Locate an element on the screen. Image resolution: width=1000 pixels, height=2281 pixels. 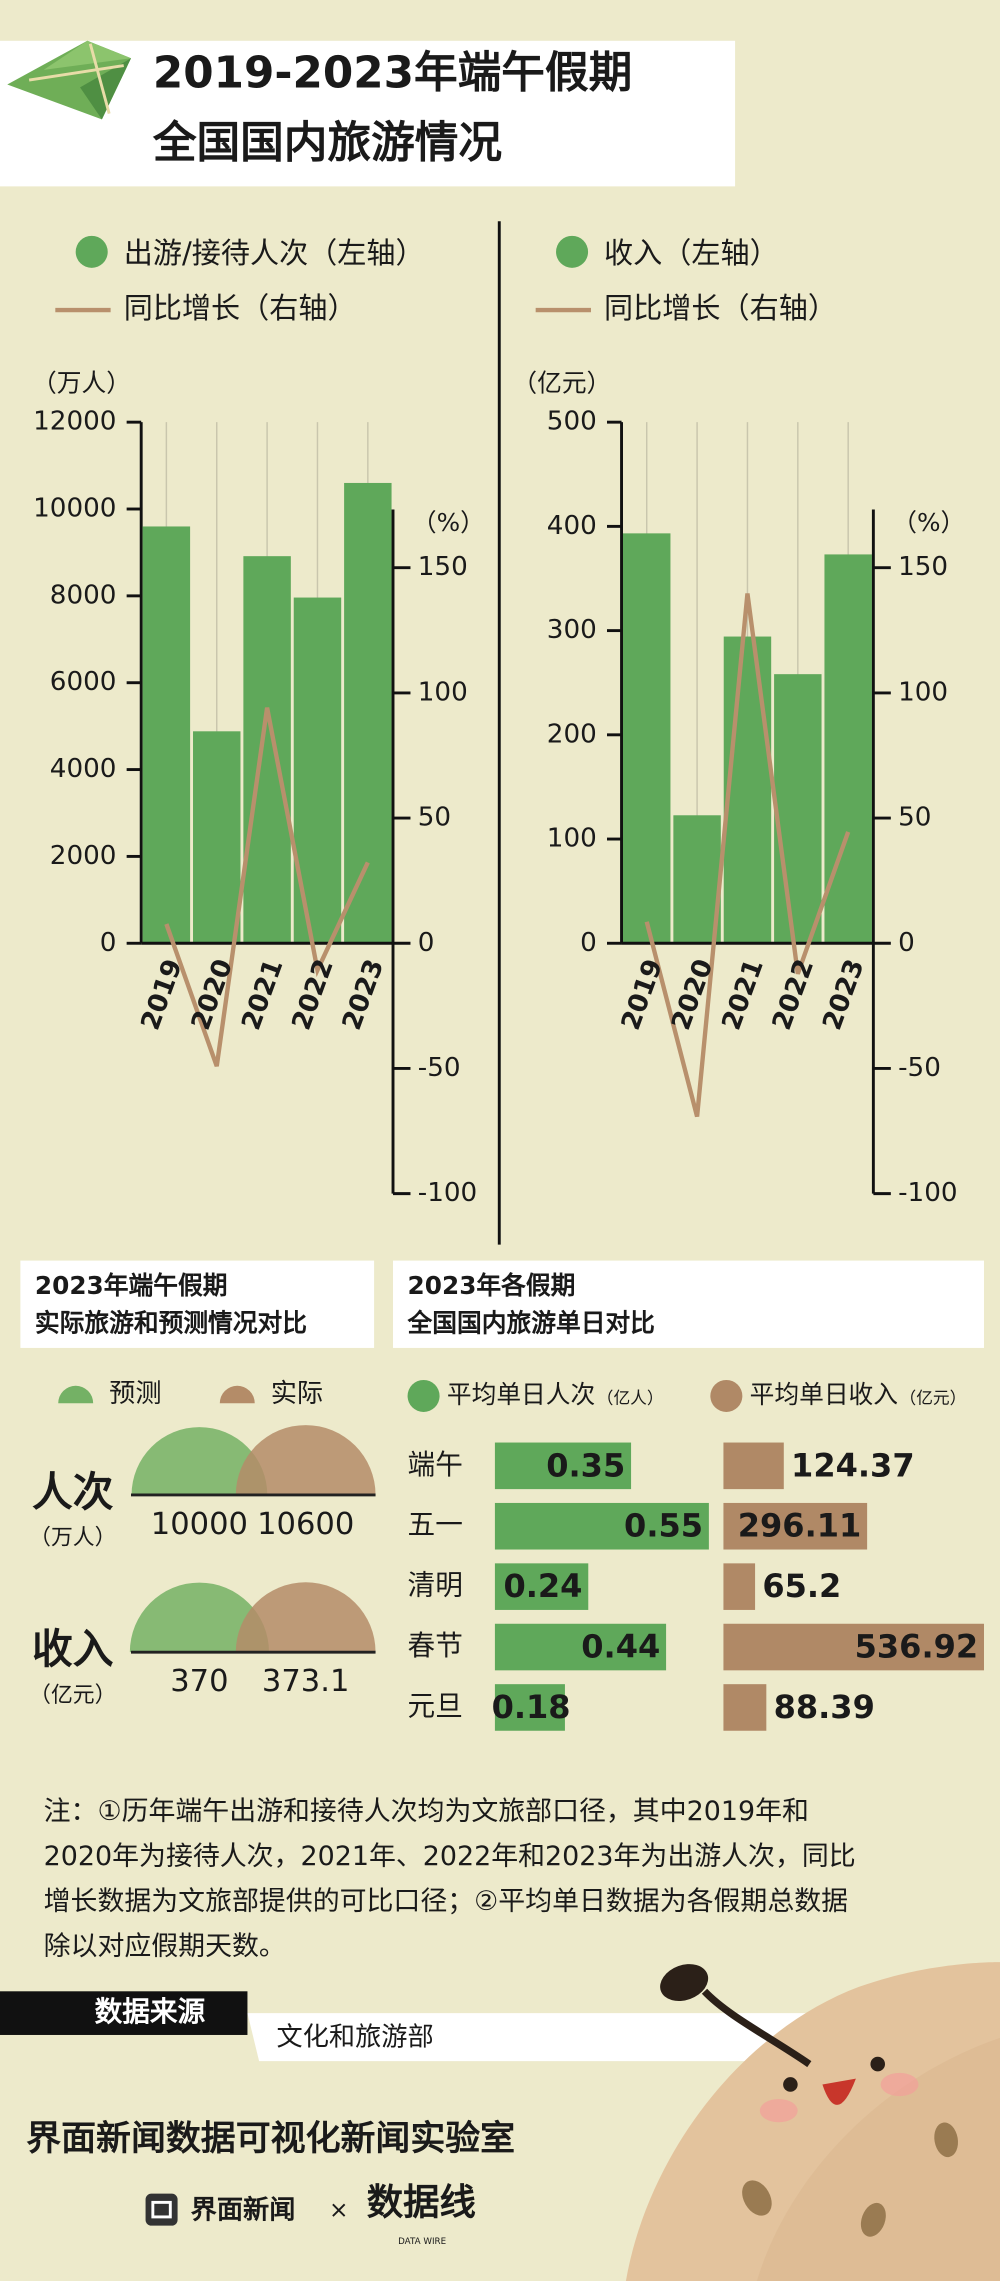
leaf-icon is located at coordinates (69, 80).